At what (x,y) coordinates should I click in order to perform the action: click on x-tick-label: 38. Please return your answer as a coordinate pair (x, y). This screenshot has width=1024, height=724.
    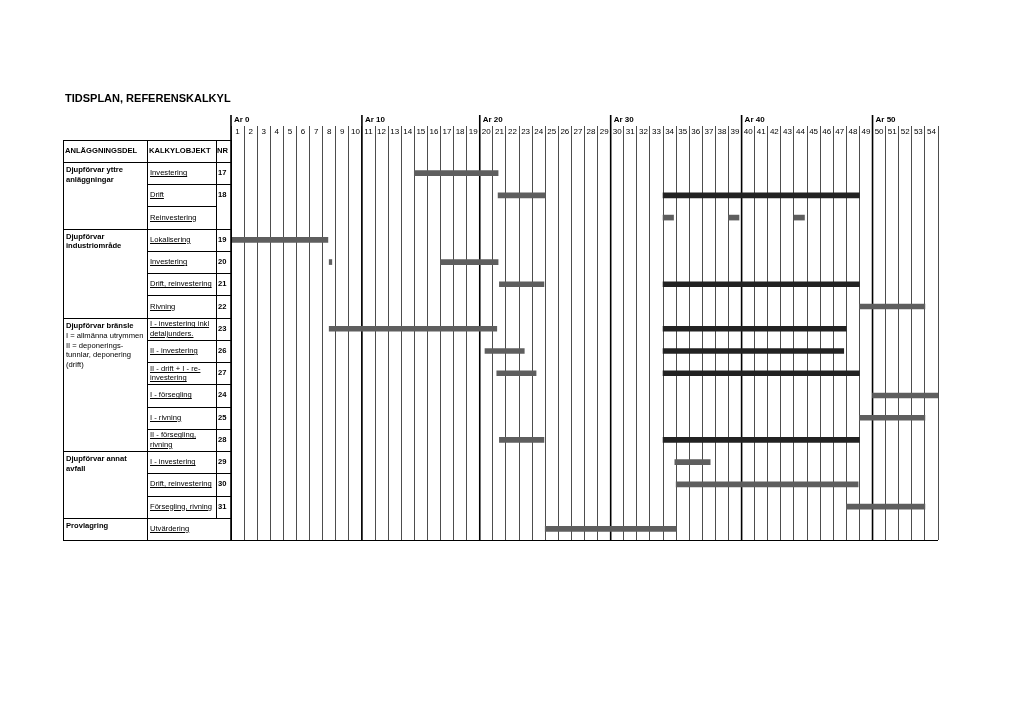
    Looking at the image, I should click on (722, 132).